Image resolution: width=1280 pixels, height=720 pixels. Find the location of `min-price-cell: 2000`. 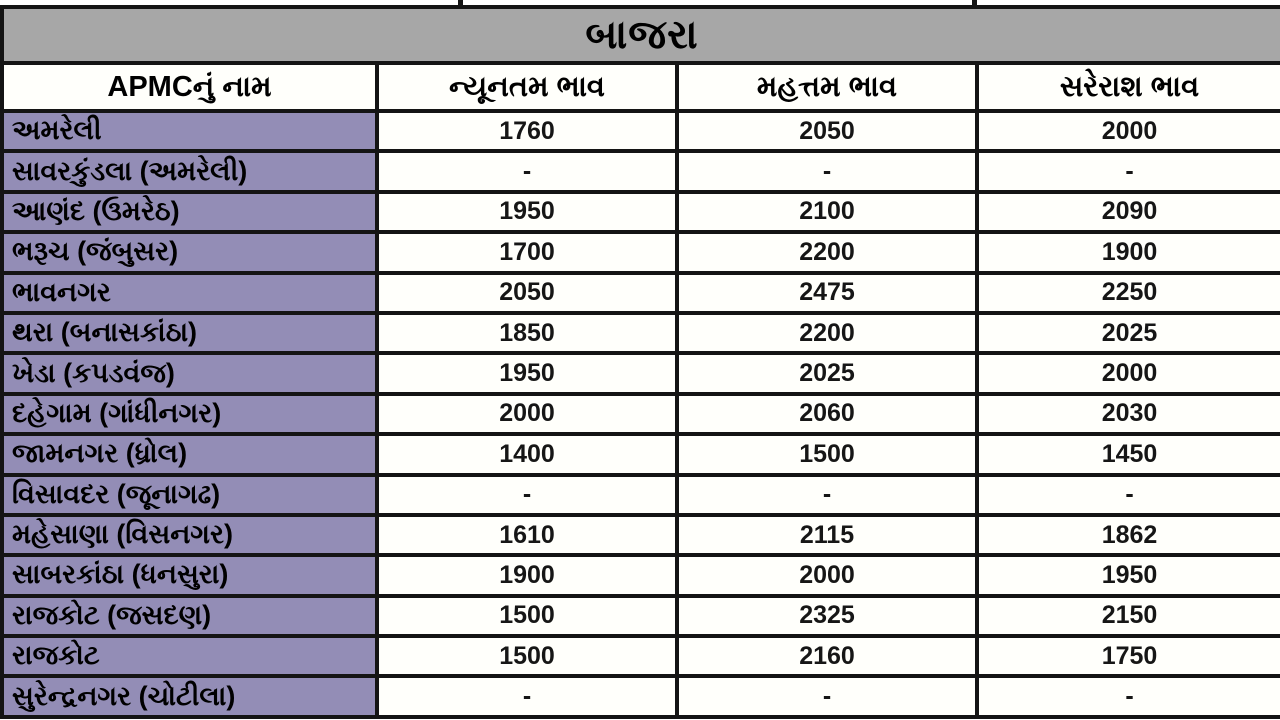

min-price-cell: 2000 is located at coordinates (527, 414).